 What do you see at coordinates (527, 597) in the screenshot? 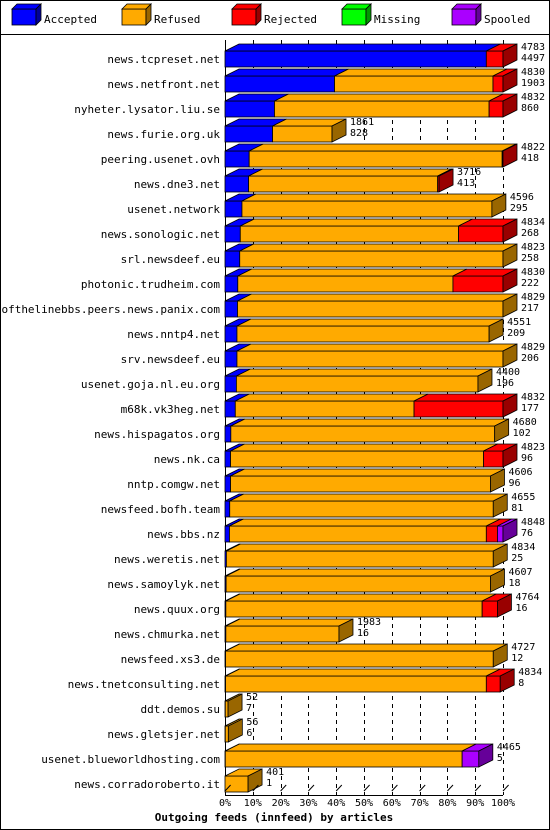
I see `value-total: 4764` at bounding box center [527, 597].